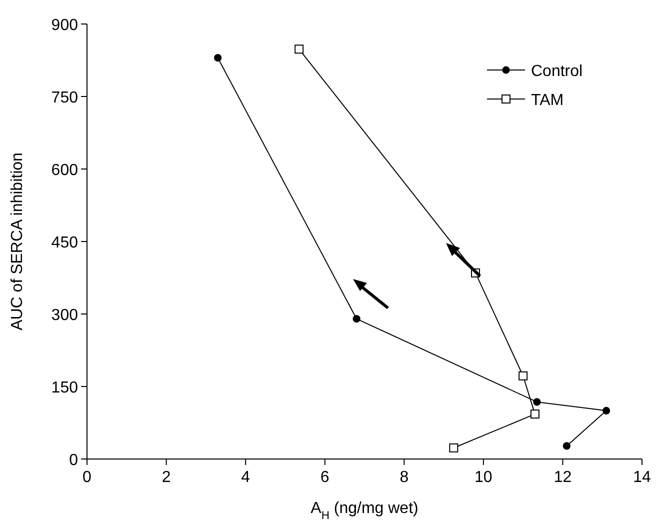 The height and width of the screenshot is (520, 658). Describe the element at coordinates (64, 243) in the screenshot. I see `y-tick-label: 450` at that location.